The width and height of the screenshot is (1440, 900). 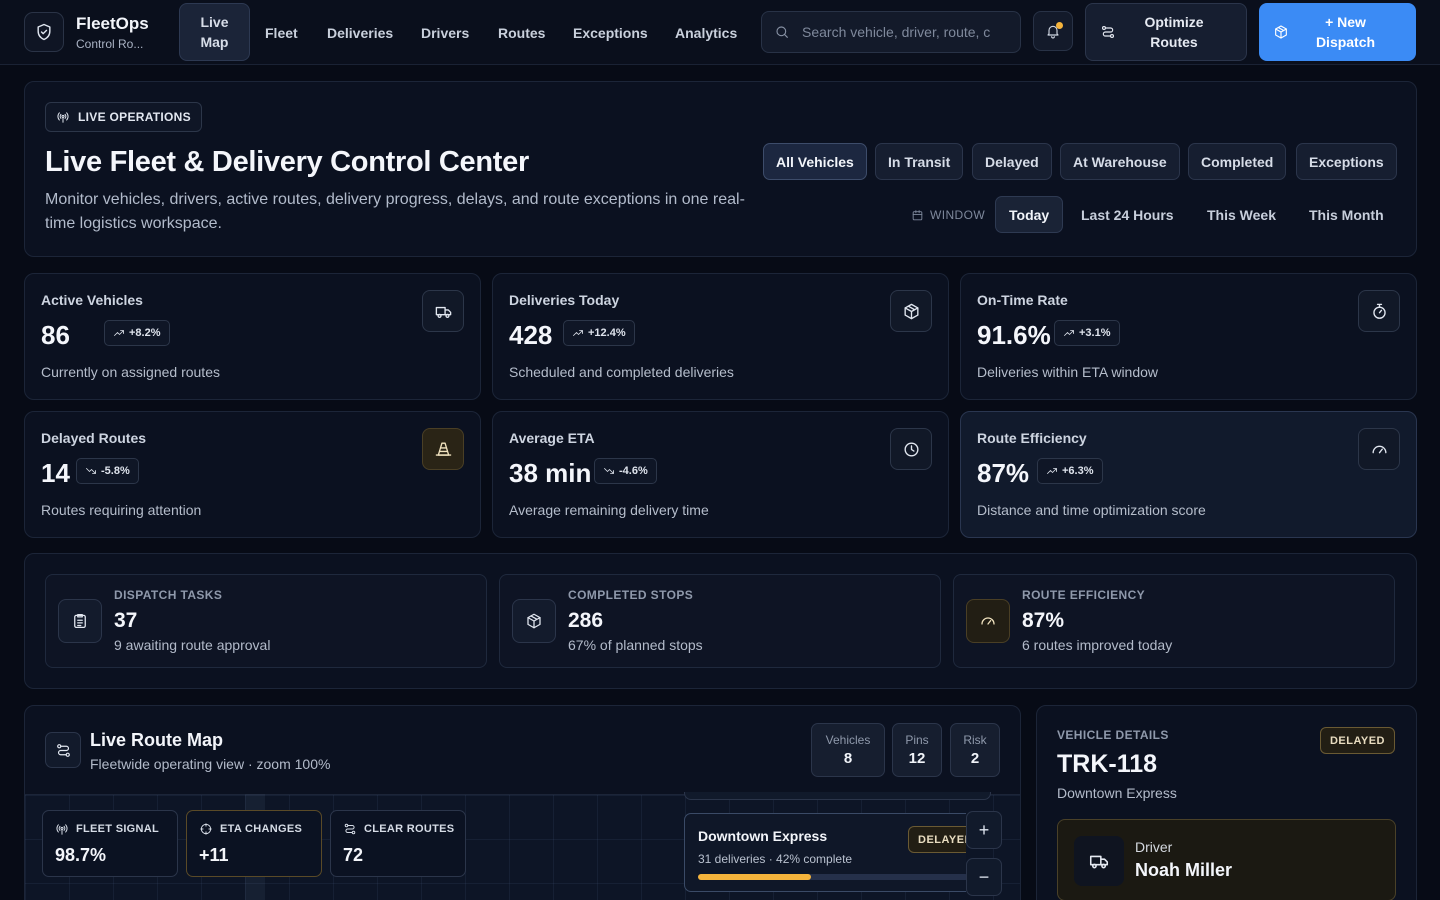 I want to click on search-box, so click(x=891, y=32).